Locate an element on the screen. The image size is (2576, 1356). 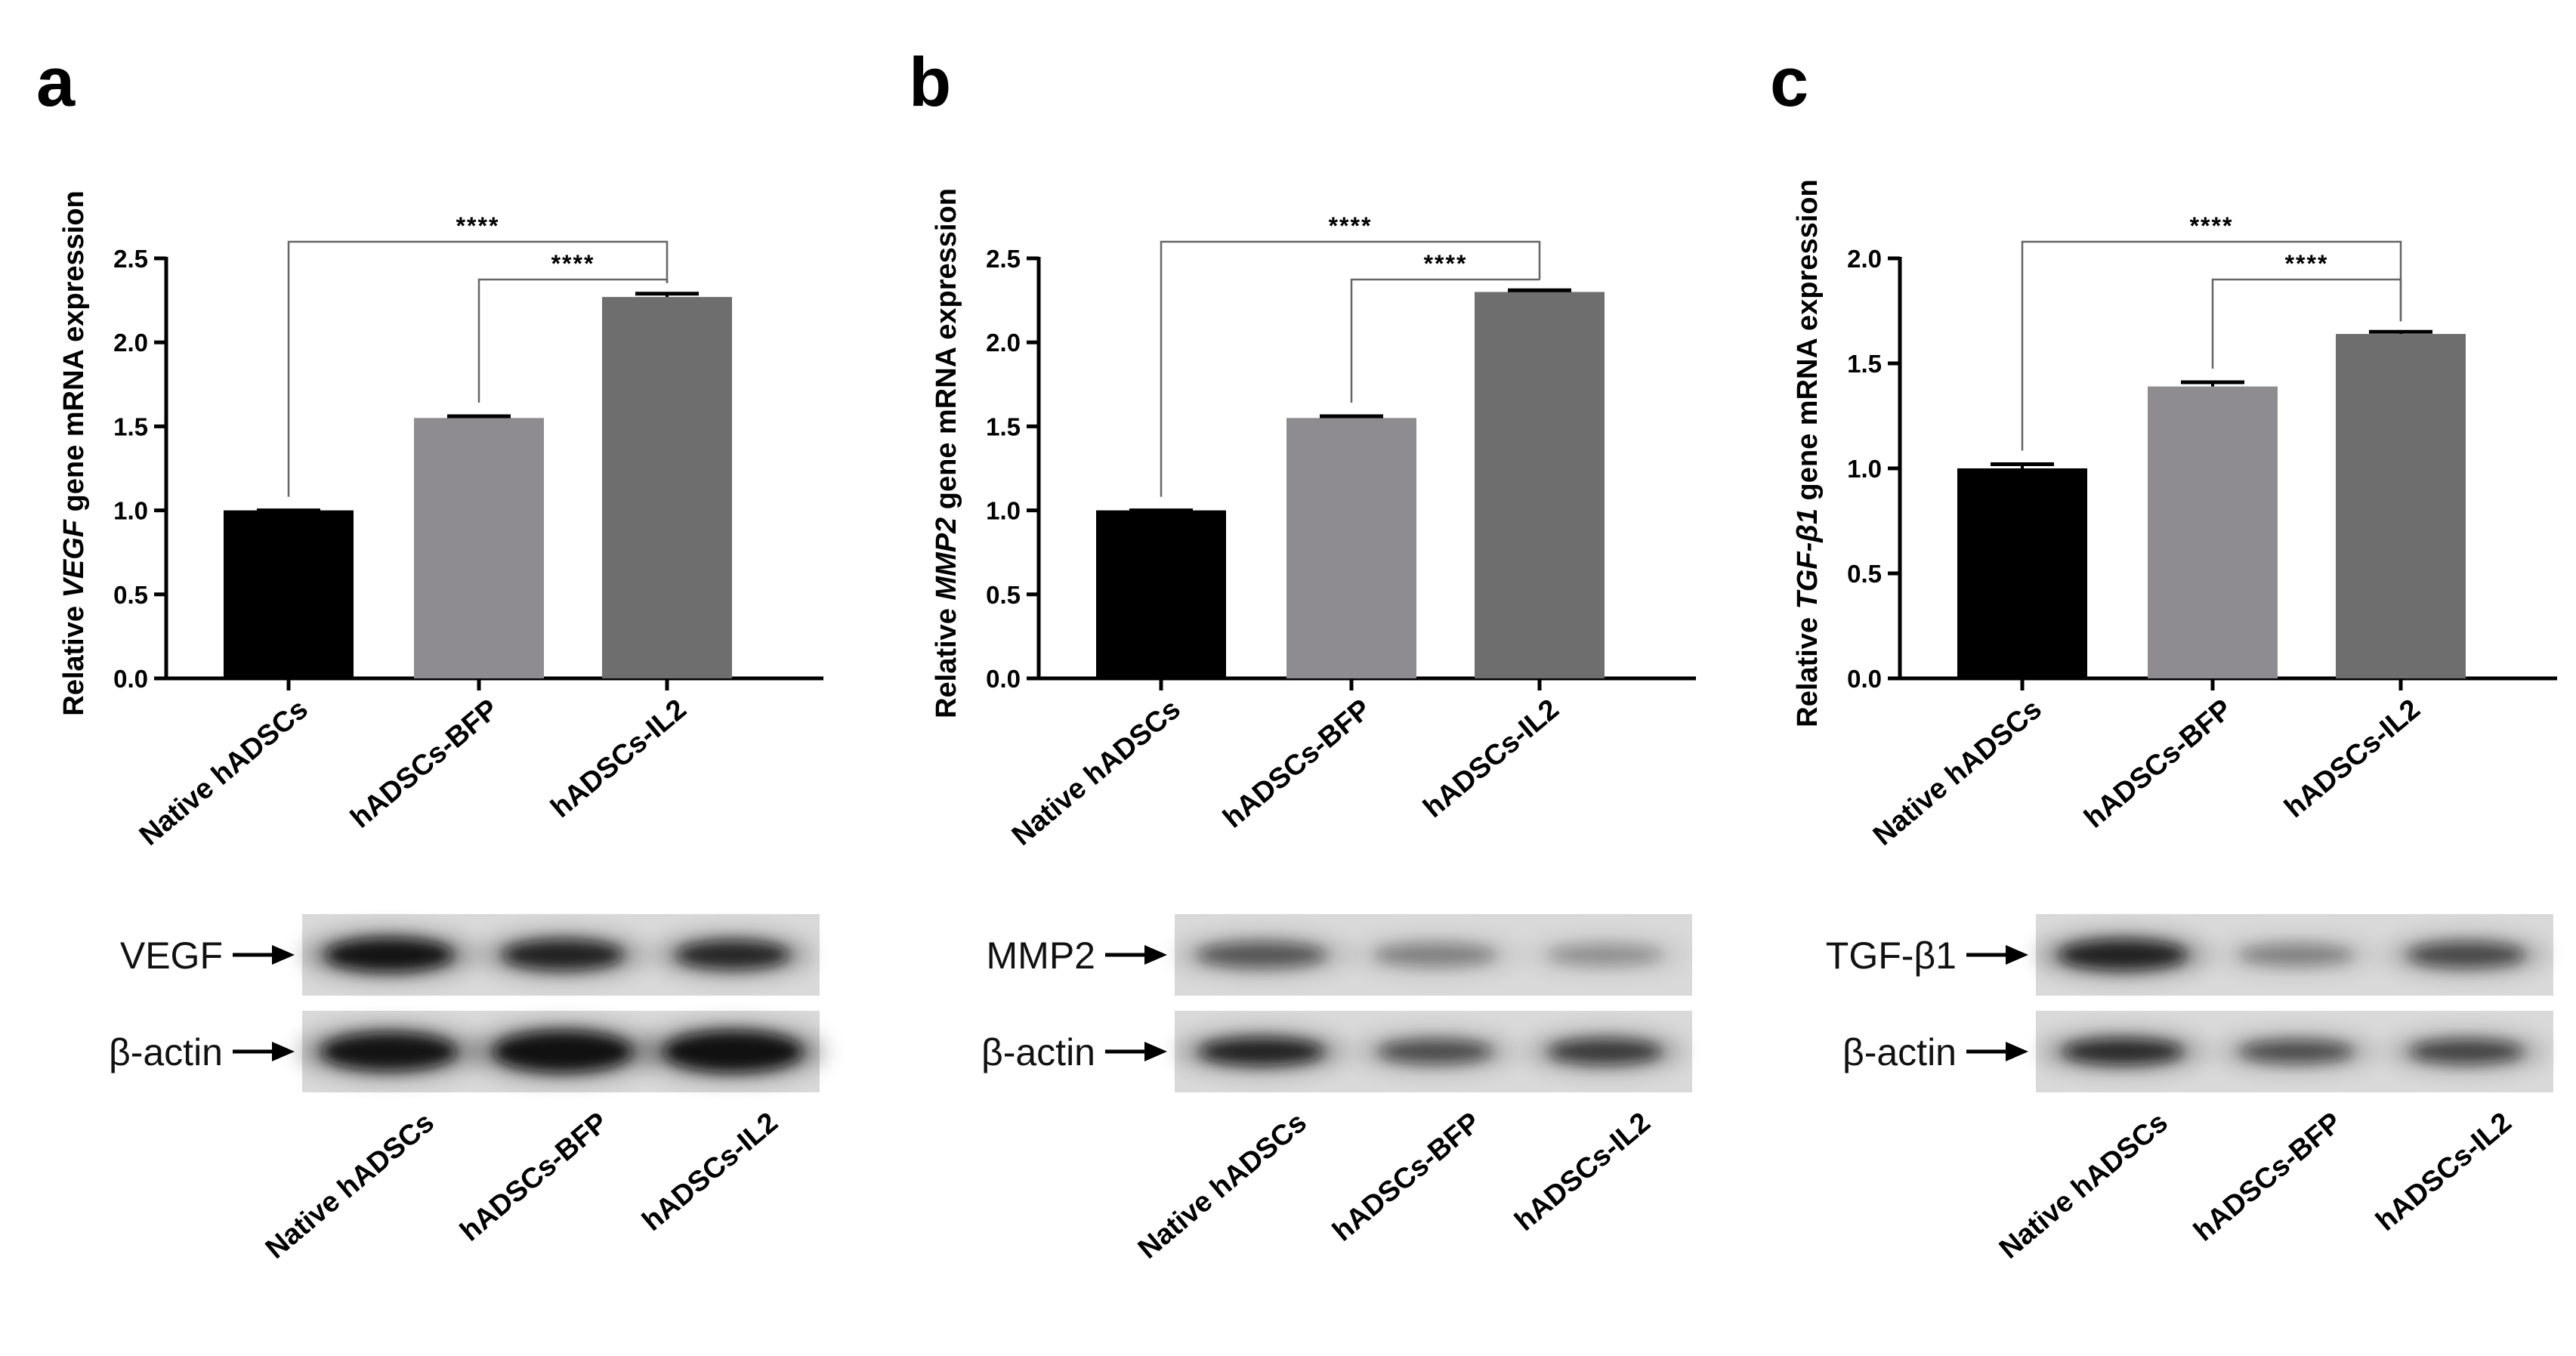
y-axis-label: Relative TGF-β1 gene mRNA expression is located at coordinates (1808, 453).